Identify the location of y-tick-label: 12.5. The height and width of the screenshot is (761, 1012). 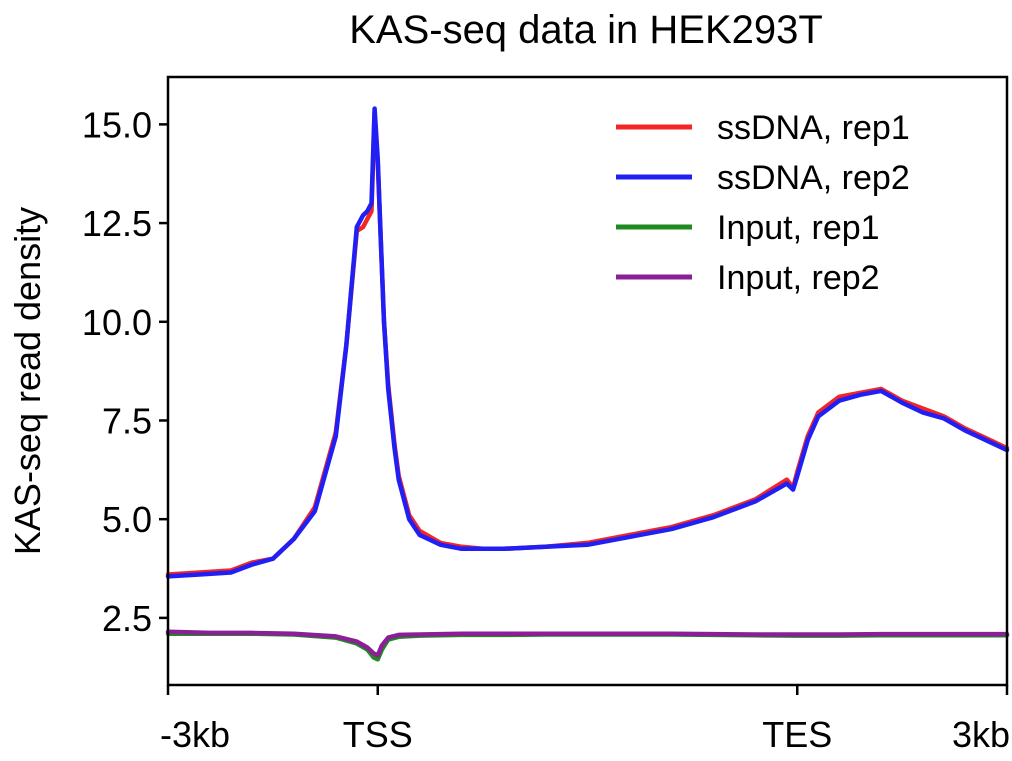
(117, 223).